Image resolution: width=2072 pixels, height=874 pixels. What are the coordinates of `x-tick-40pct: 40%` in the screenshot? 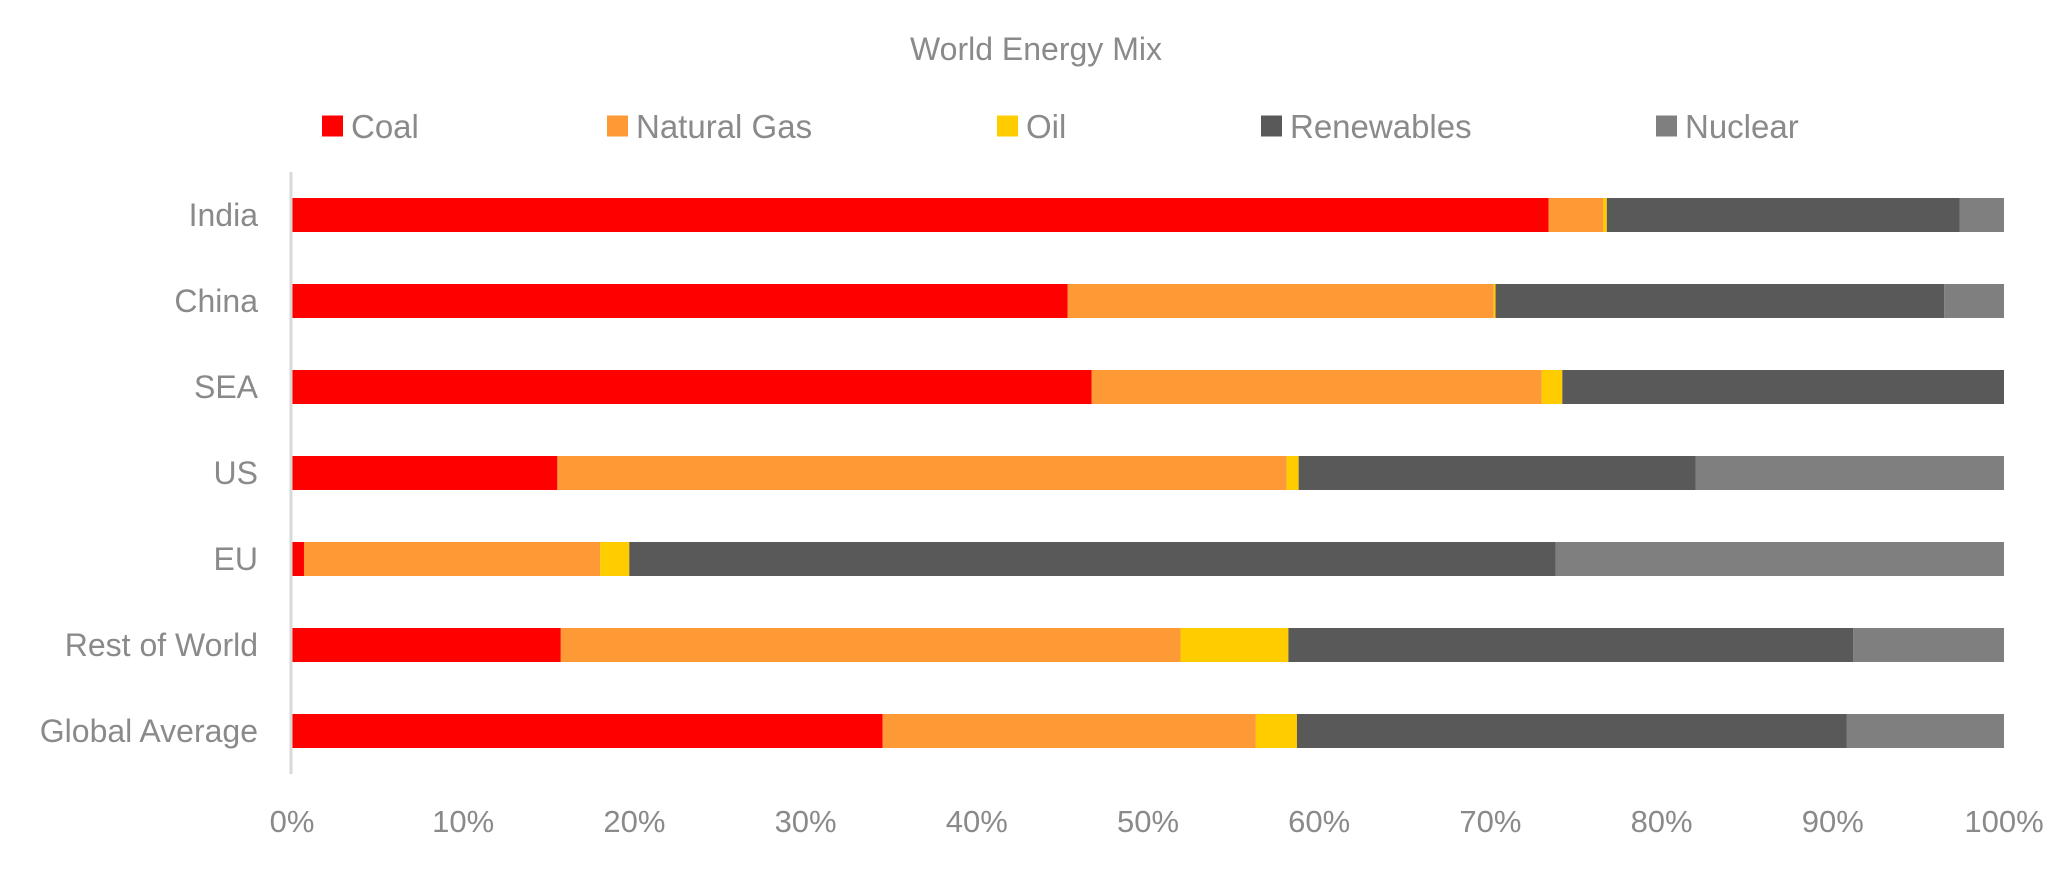 It's located at (977, 821).